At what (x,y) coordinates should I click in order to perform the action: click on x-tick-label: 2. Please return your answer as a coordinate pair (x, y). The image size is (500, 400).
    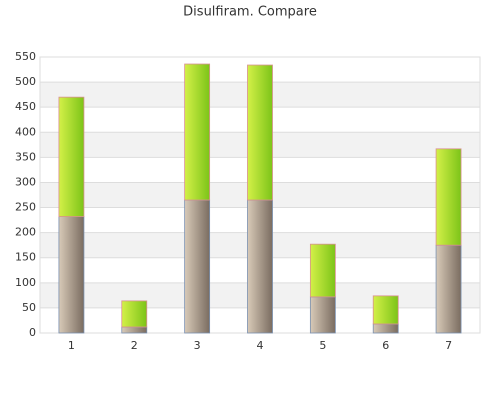
    Looking at the image, I should click on (134, 345).